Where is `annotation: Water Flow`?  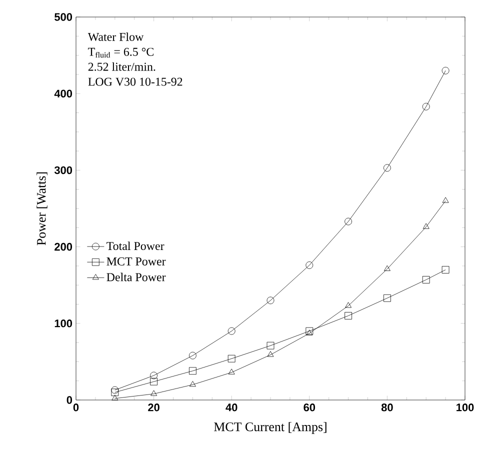
annotation: Water Flow is located at coordinates (116, 36).